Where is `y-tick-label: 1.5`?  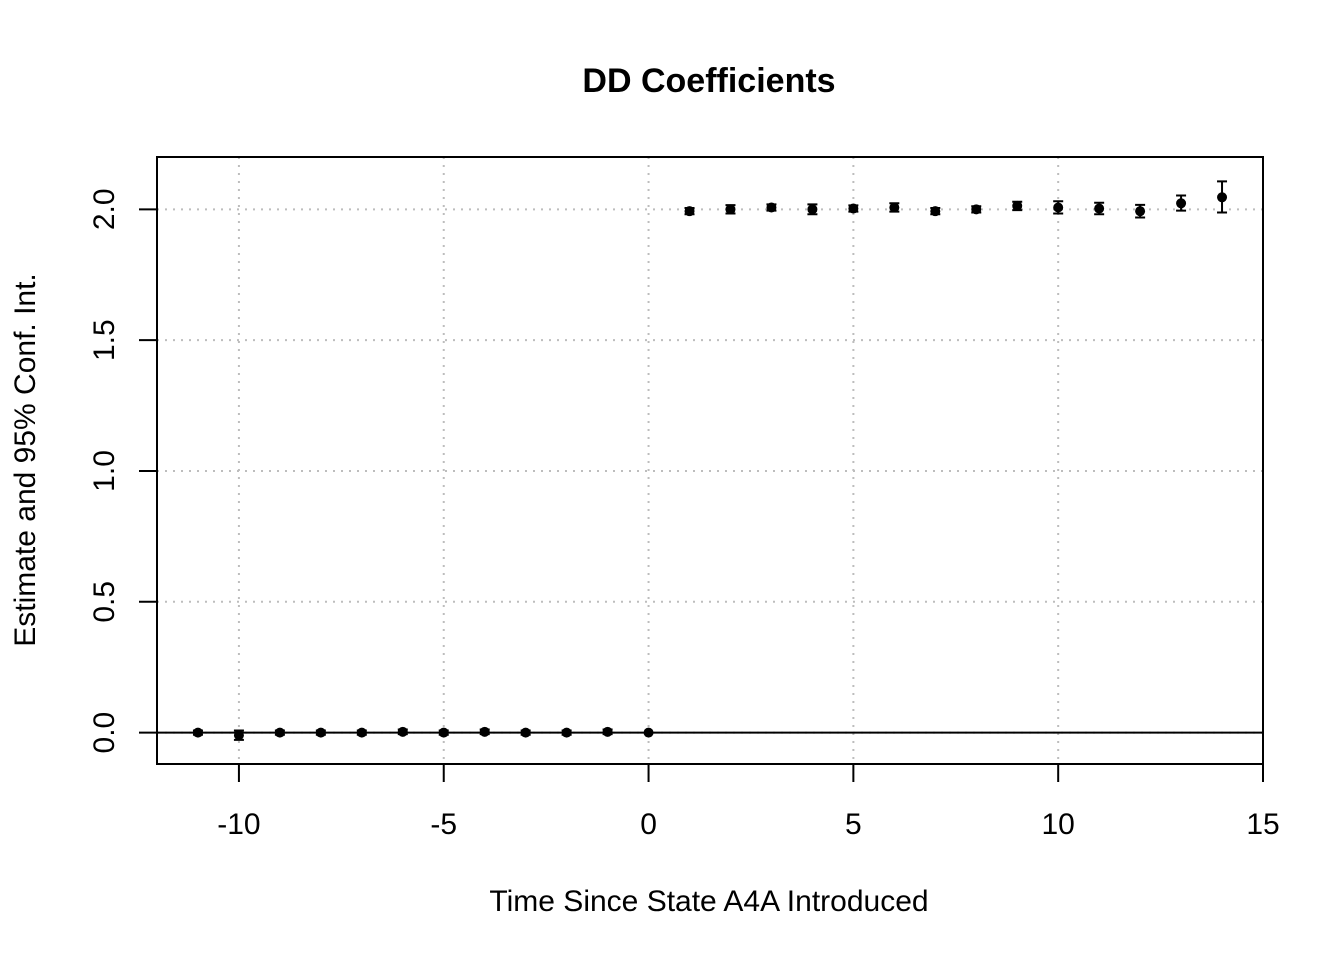
y-tick-label: 1.5 is located at coordinates (104, 340).